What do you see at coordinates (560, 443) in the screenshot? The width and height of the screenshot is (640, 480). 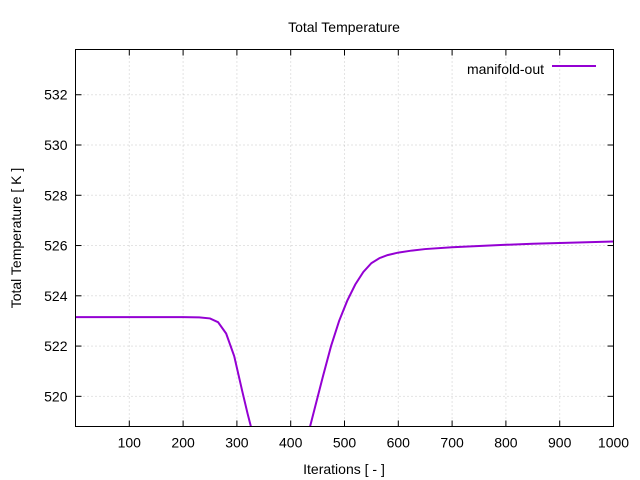 I see `x-tick-label: 900` at bounding box center [560, 443].